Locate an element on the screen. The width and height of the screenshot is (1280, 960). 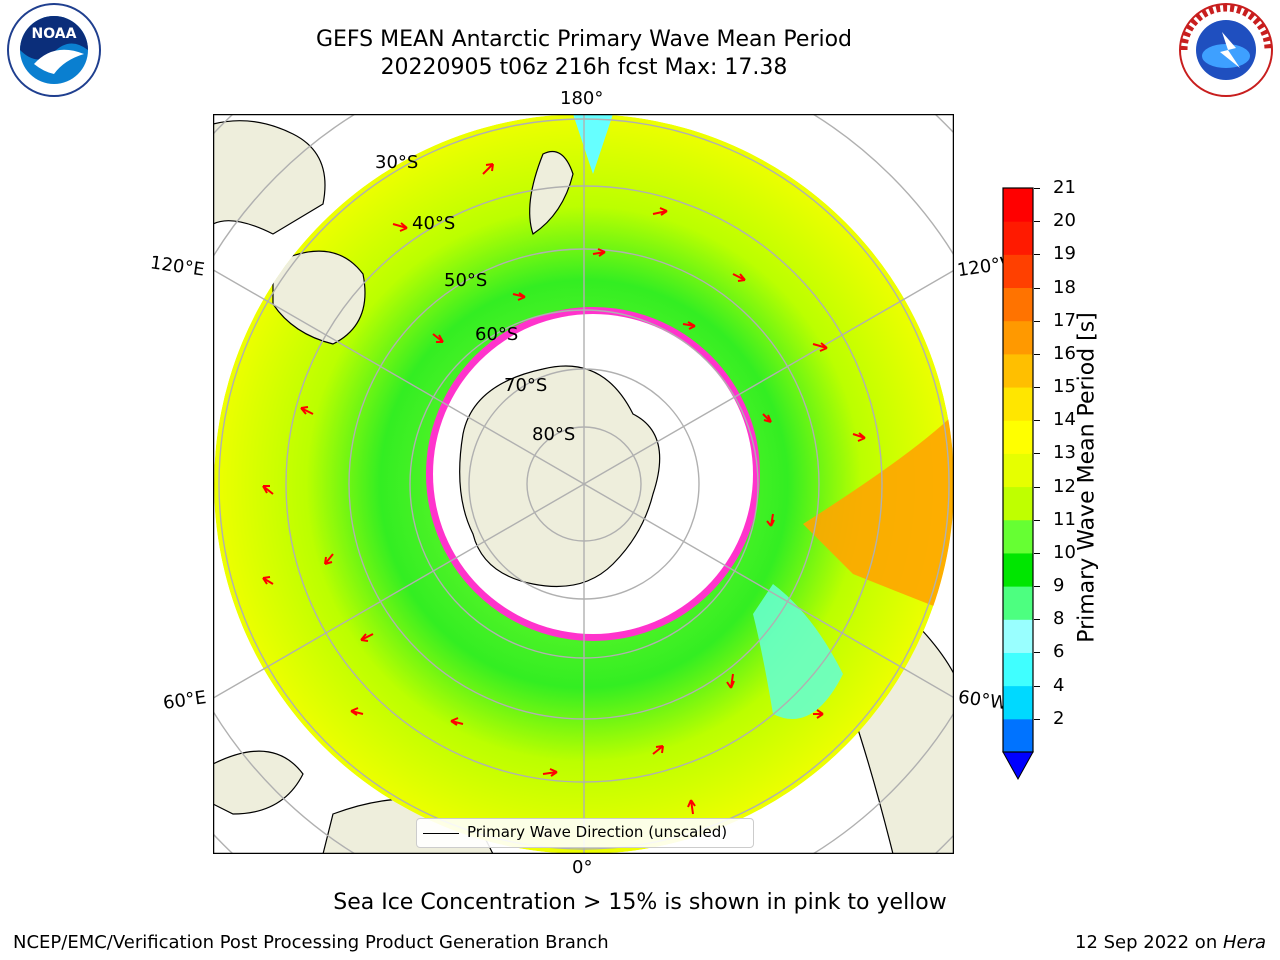
colorbar-tick-label: 17 is located at coordinates (1064, 320).